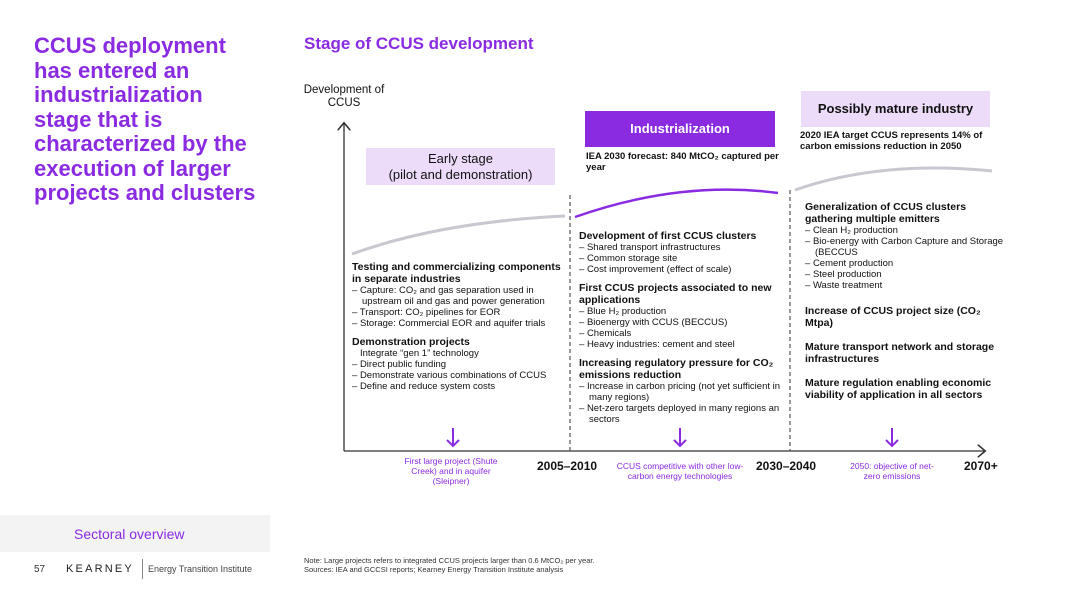  What do you see at coordinates (981, 466) in the screenshot?
I see `x-tick-label: 2070+` at bounding box center [981, 466].